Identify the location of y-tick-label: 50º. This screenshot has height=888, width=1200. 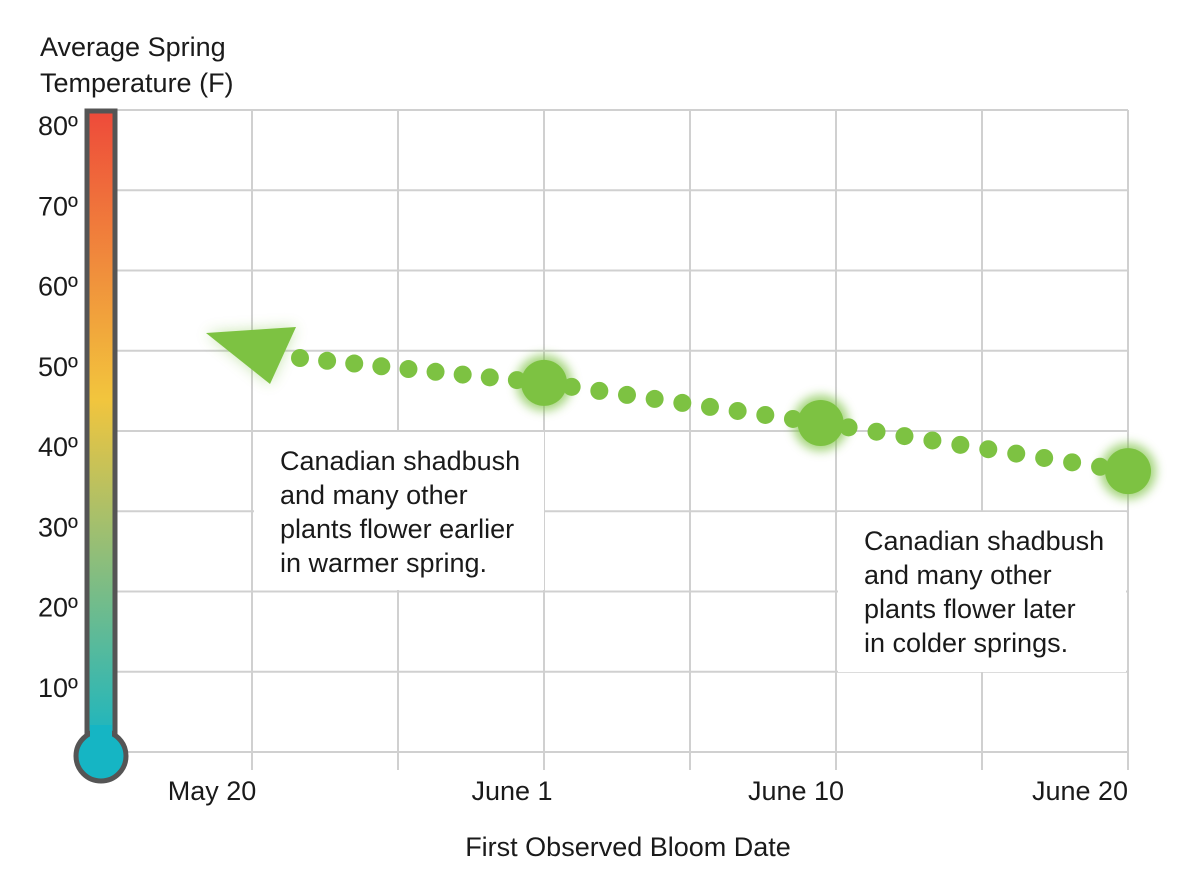
(58, 367).